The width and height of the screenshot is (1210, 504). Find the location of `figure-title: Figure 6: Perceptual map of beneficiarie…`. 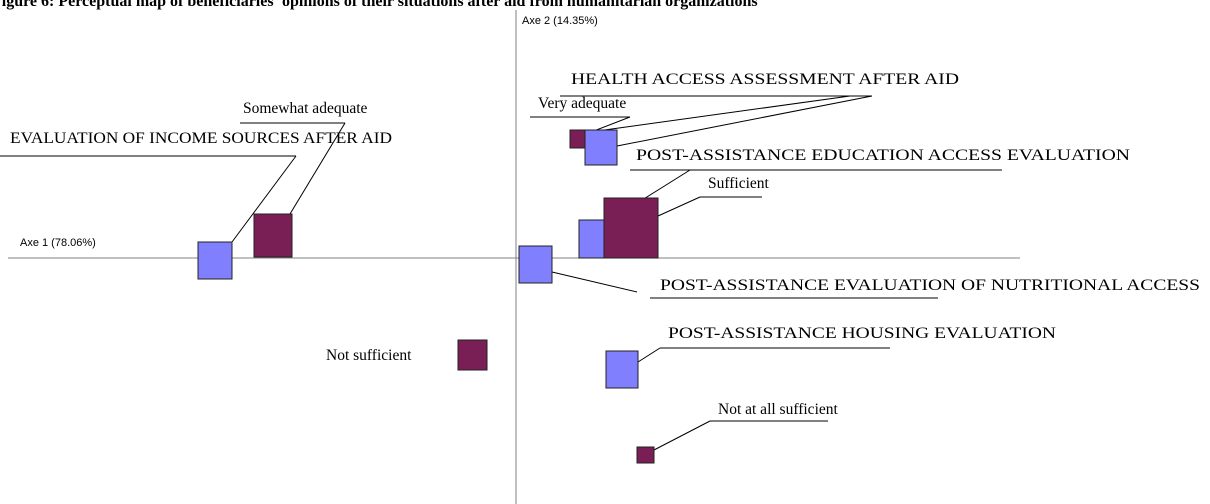

figure-title: Figure 6: Perceptual map of beneficiarie… is located at coordinates (379, 5).